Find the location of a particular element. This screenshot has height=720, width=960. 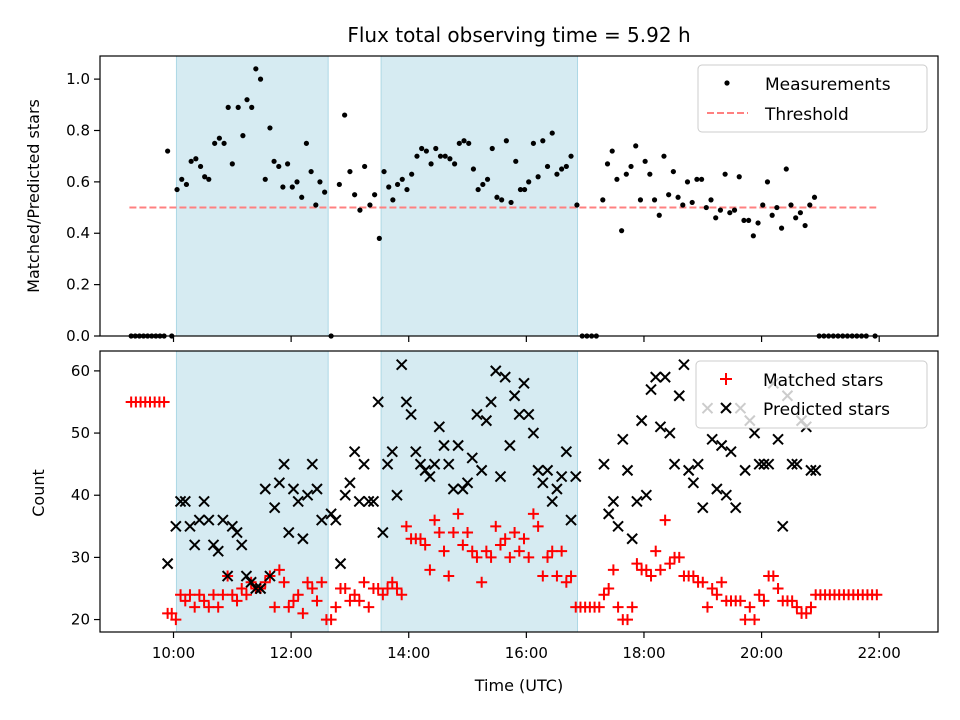

chart-title: Flux total observing time = 5.92 h is located at coordinates (518, 35).